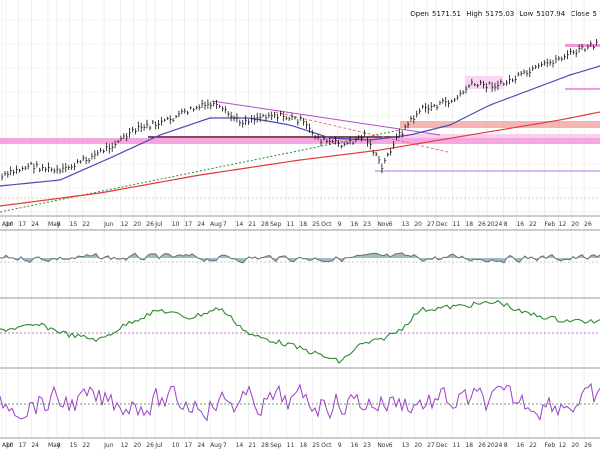 This screenshot has width=600, height=450. I want to click on x-tick-top-34: Dec, so click(442, 224).